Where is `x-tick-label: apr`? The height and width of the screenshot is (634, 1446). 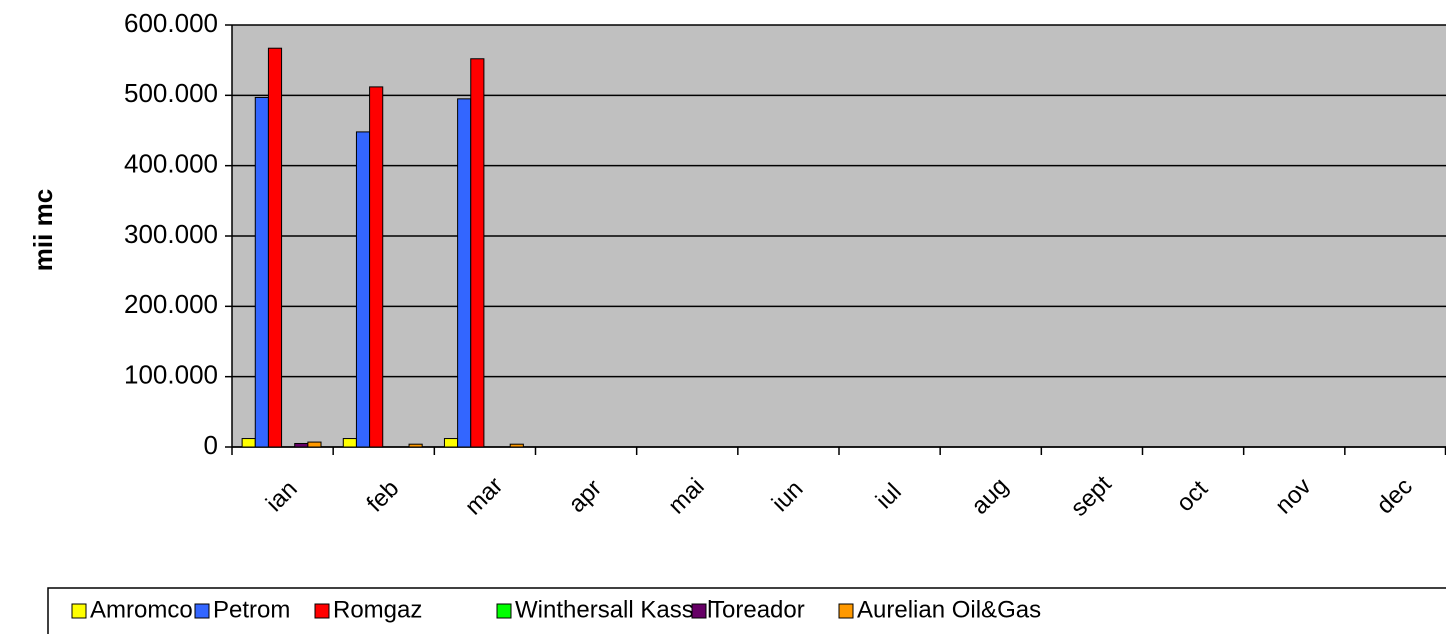 x-tick-label: apr is located at coordinates (585, 496).